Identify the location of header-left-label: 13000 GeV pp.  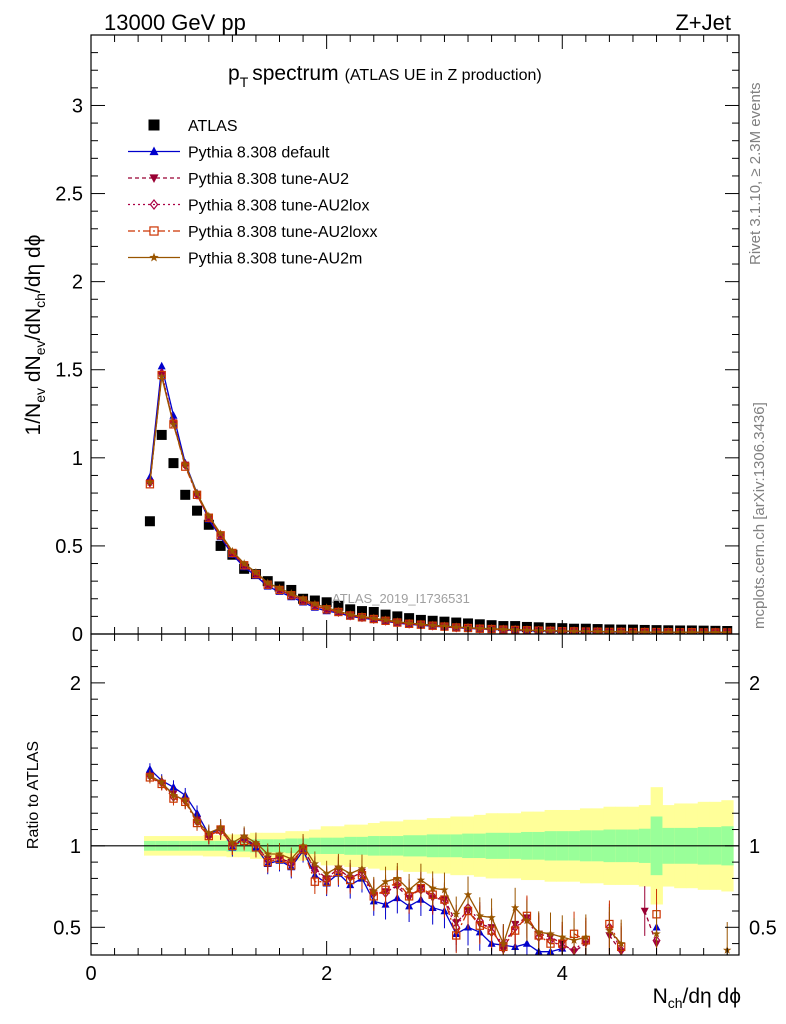
(175, 22).